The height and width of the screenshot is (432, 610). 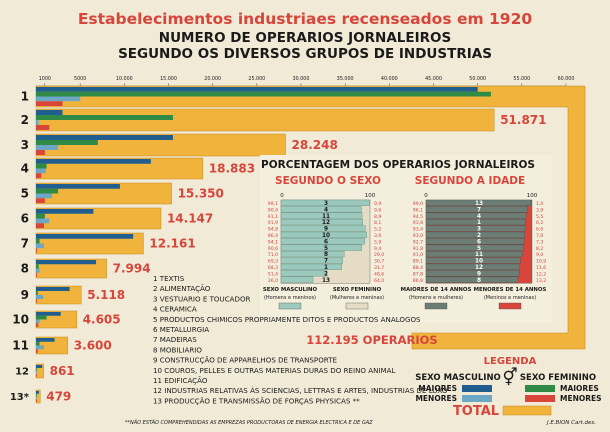 What do you see at coordinates (305, 38) in the screenshot?
I see `chart-subtitle-line-1: NUMERO DE OPERARIOS JORNALEIROS` at bounding box center [305, 38].